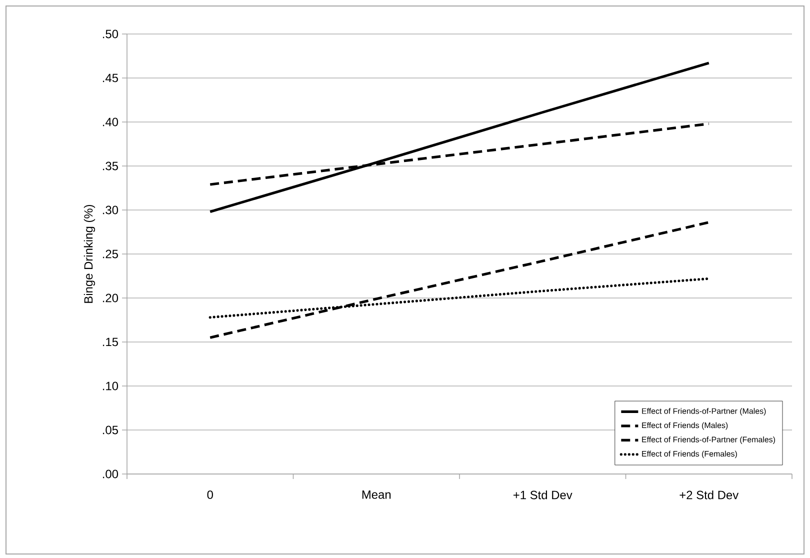 The height and width of the screenshot is (558, 810). I want to click on y-tick-label: .05, so click(110, 430).